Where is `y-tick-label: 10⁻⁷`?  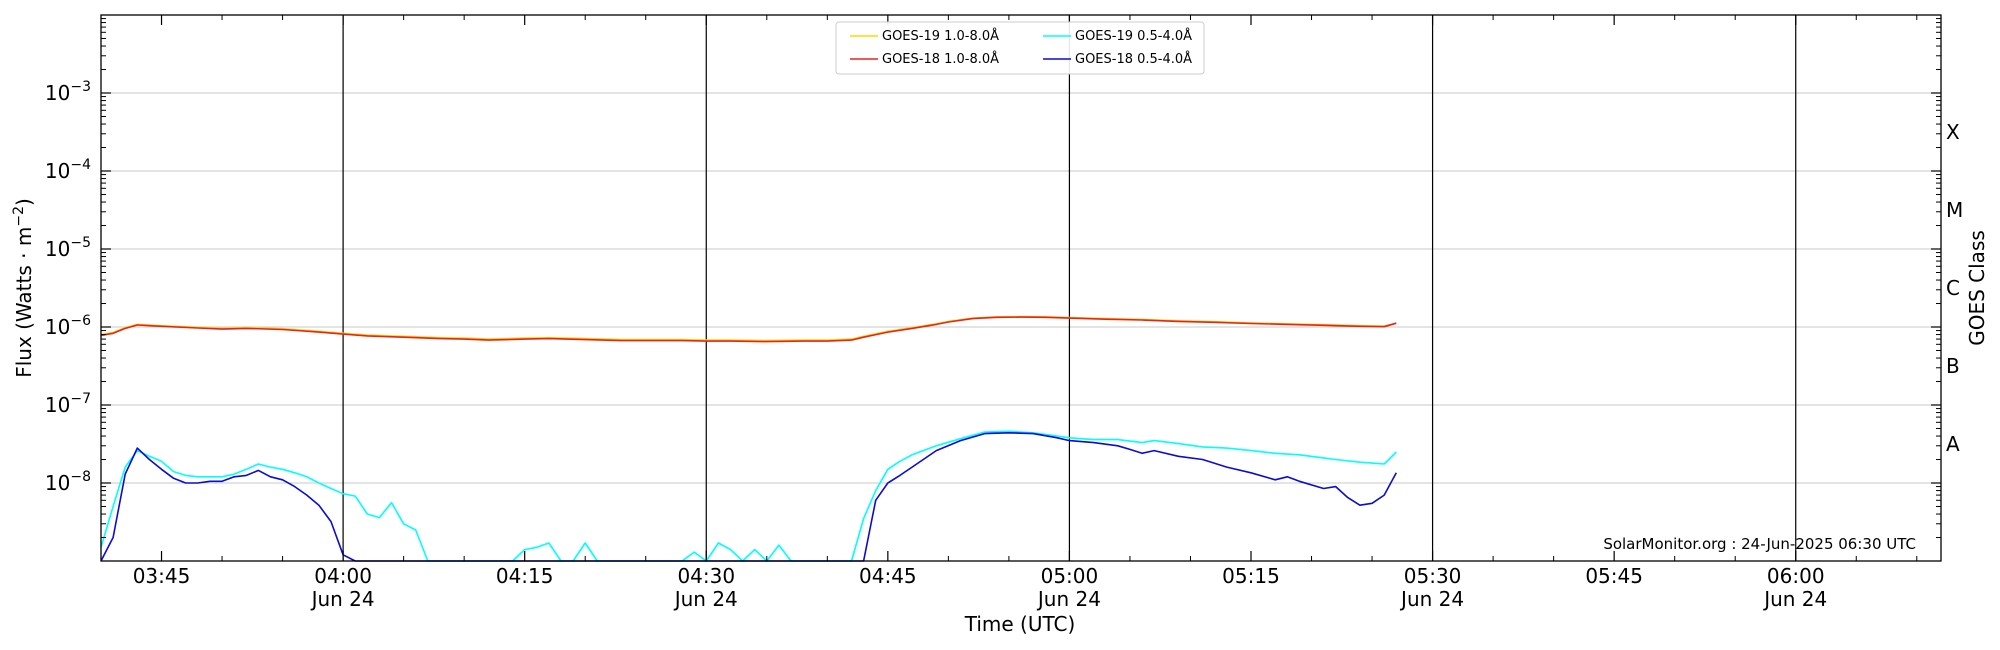
y-tick-label: 10⁻⁷ is located at coordinates (68, 404).